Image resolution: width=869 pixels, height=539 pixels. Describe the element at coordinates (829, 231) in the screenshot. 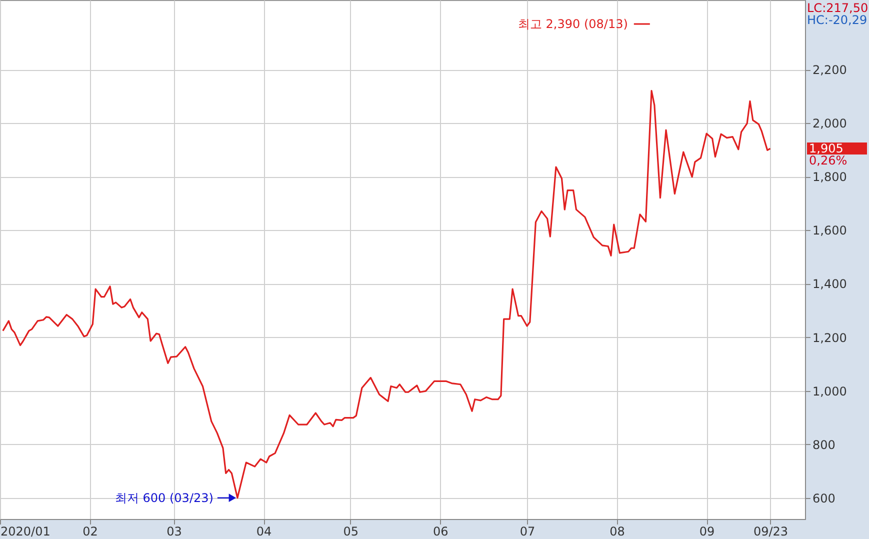

I see `y-tick-label: 1,600` at that location.